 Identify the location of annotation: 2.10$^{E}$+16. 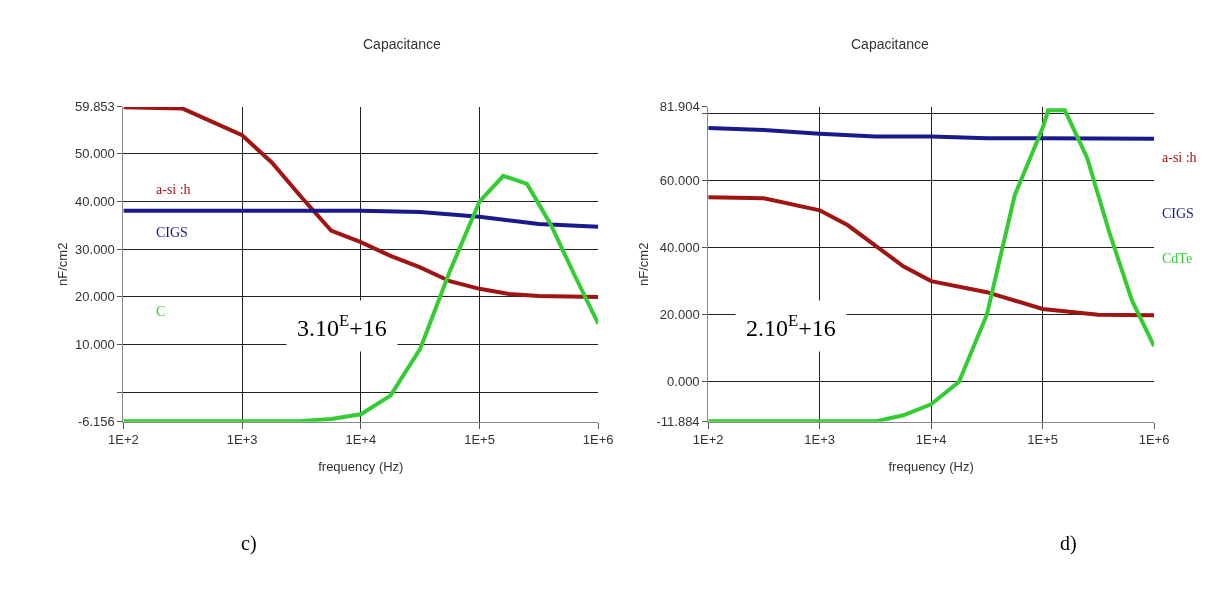
(791, 326).